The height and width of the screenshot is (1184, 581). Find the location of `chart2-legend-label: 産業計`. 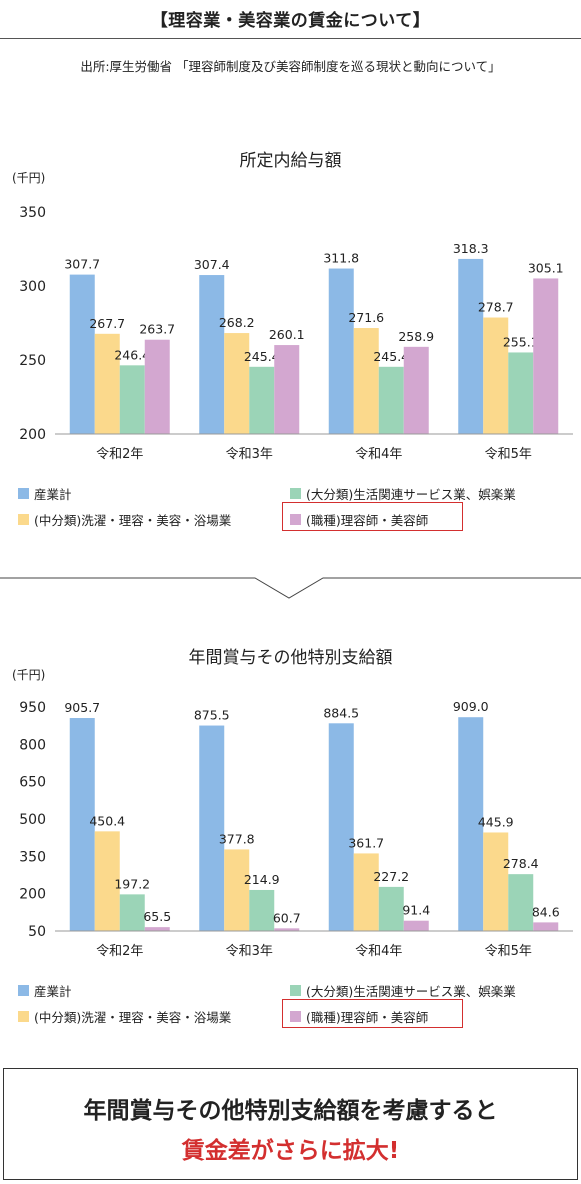

chart2-legend-label: 産業計 is located at coordinates (53, 991).